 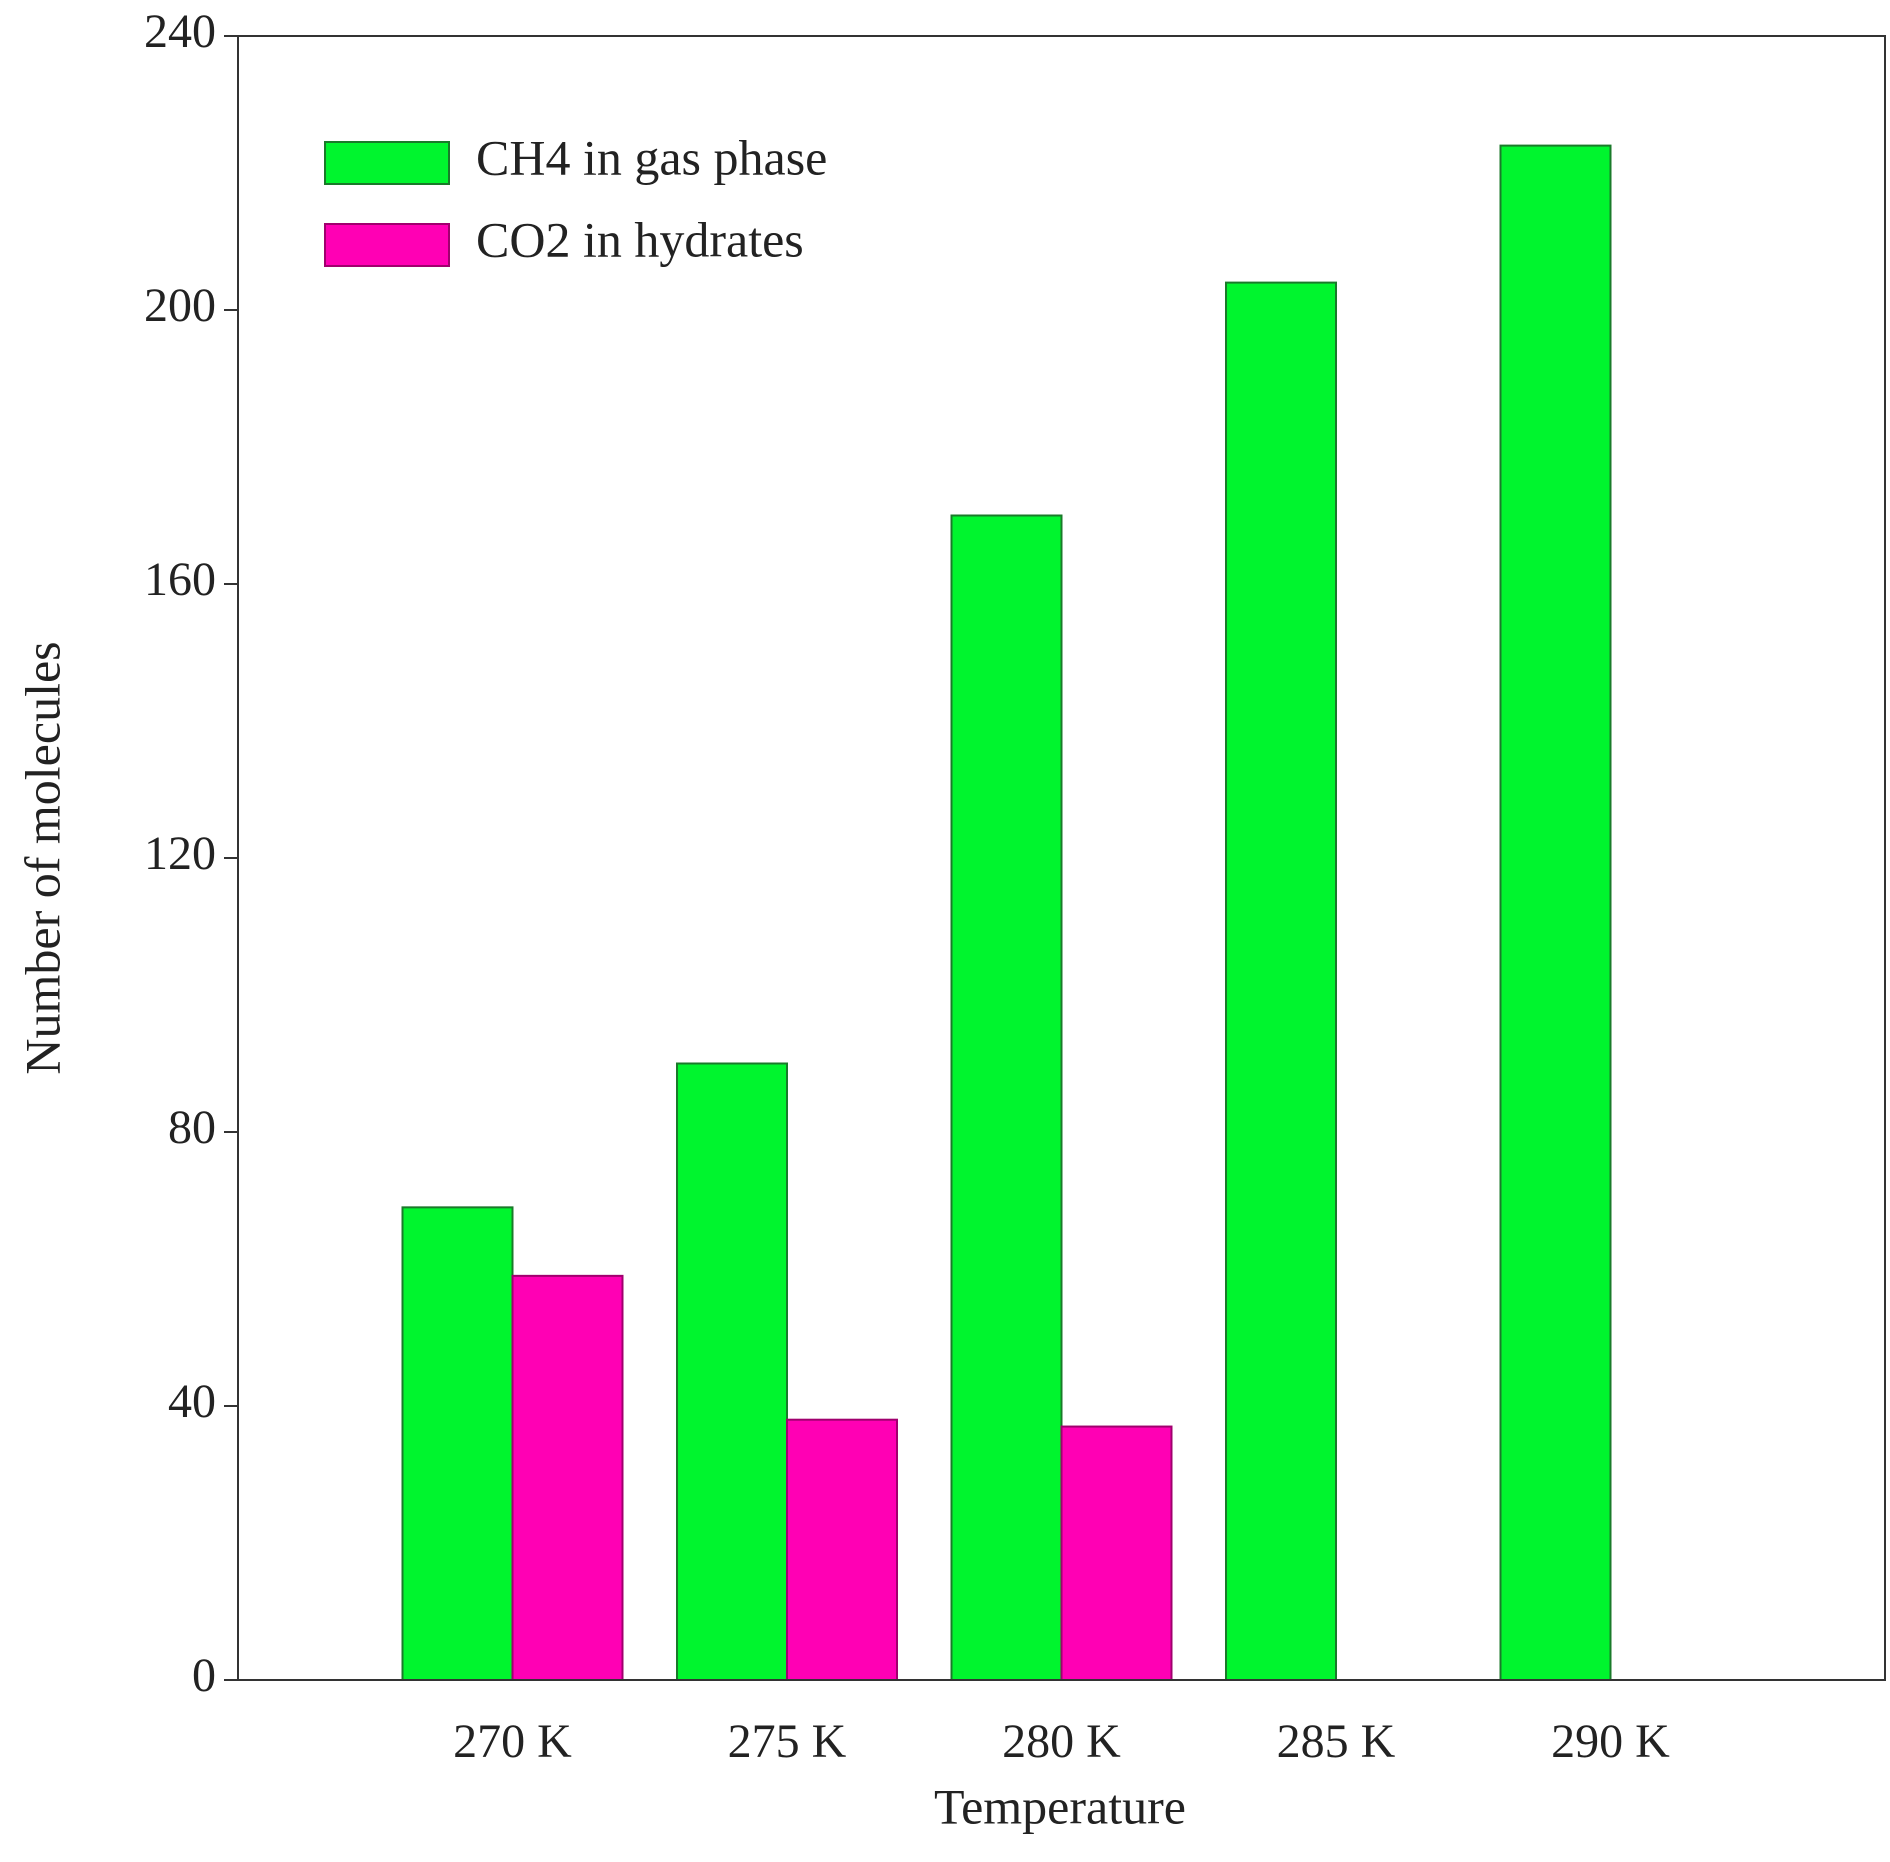 What do you see at coordinates (192, 1401) in the screenshot?
I see `y-tick-label: 40` at bounding box center [192, 1401].